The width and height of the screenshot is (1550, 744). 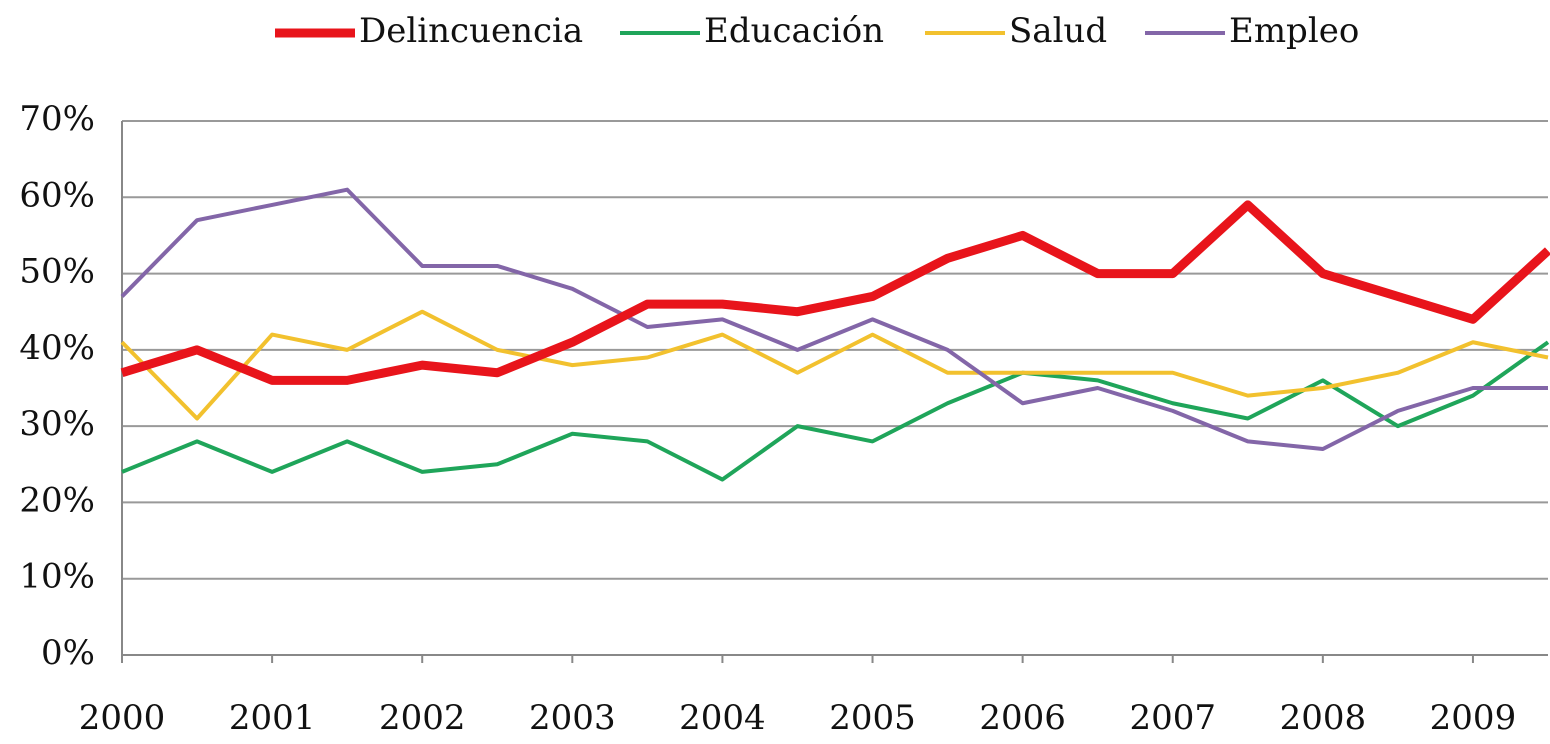 What do you see at coordinates (57, 500) in the screenshot?
I see `y-tick-label: 20%` at bounding box center [57, 500].